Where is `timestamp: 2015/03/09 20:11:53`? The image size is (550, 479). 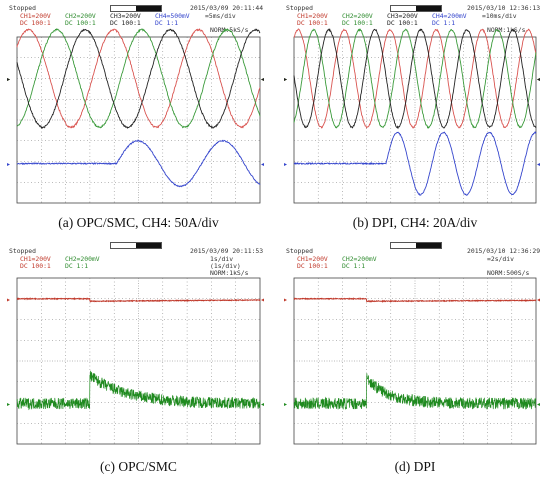 timestamp: 2015/03/09 20:11:53 is located at coordinates (227, 251).